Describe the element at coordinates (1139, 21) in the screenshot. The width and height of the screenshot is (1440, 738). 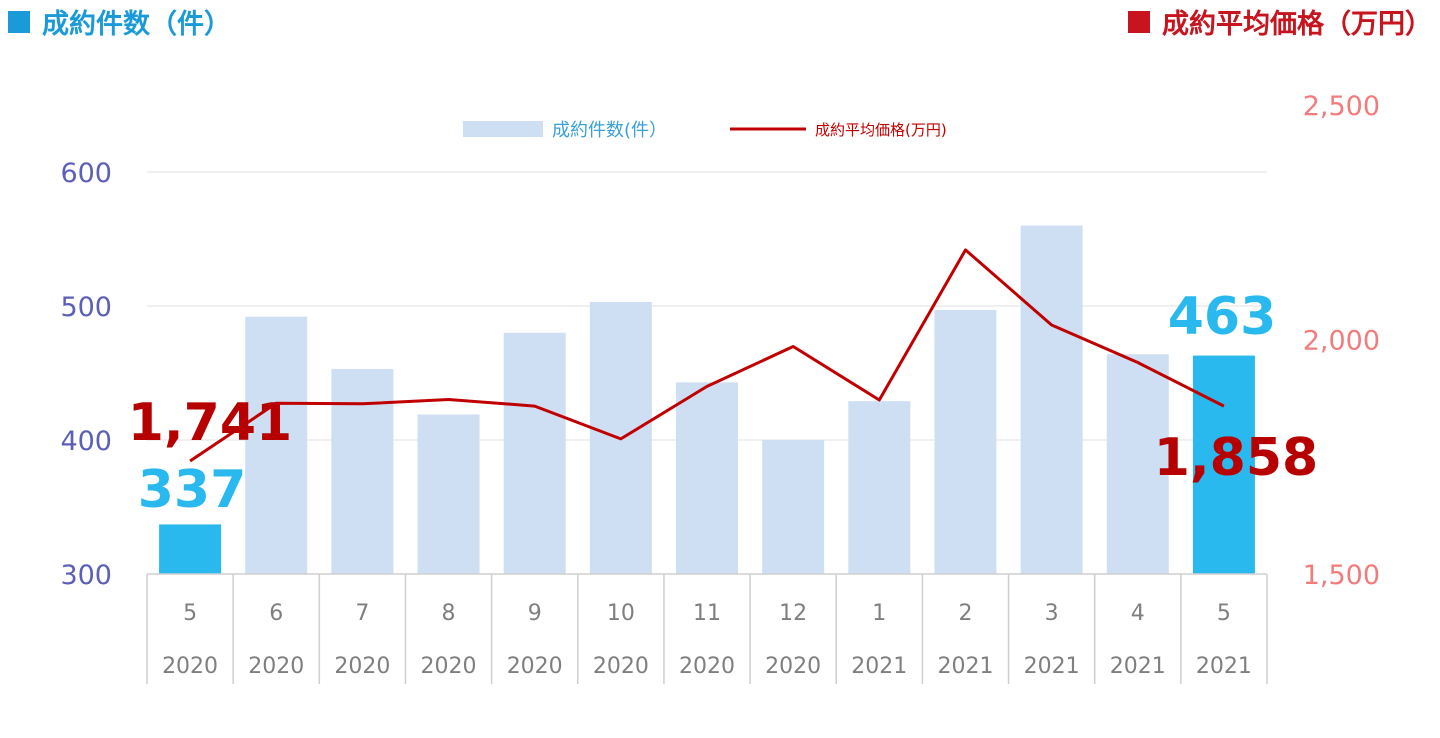
I see `right-header-square-icon` at that location.